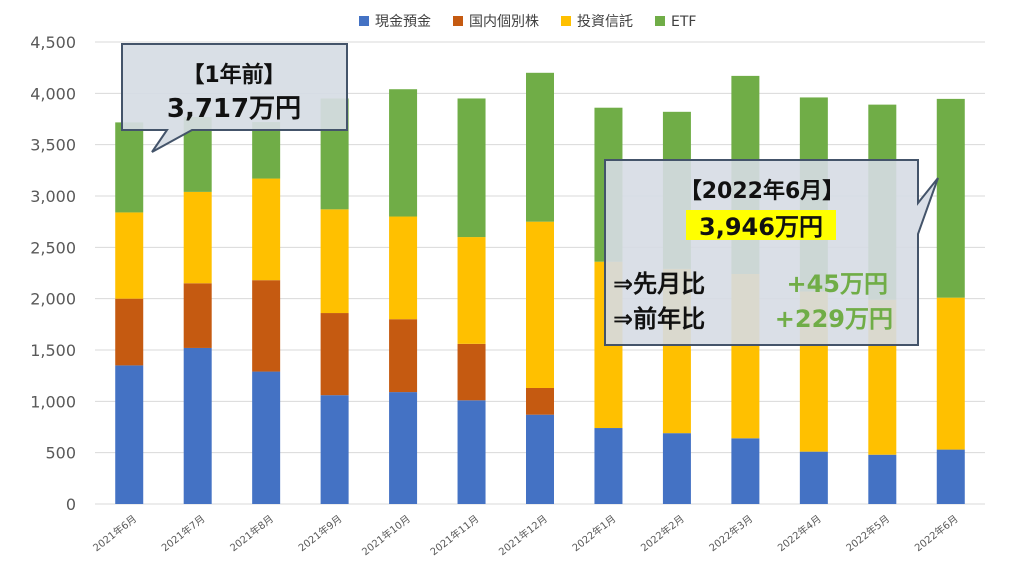  What do you see at coordinates (53, 42) in the screenshot?
I see `y-tick-label: 4,500` at bounding box center [53, 42].